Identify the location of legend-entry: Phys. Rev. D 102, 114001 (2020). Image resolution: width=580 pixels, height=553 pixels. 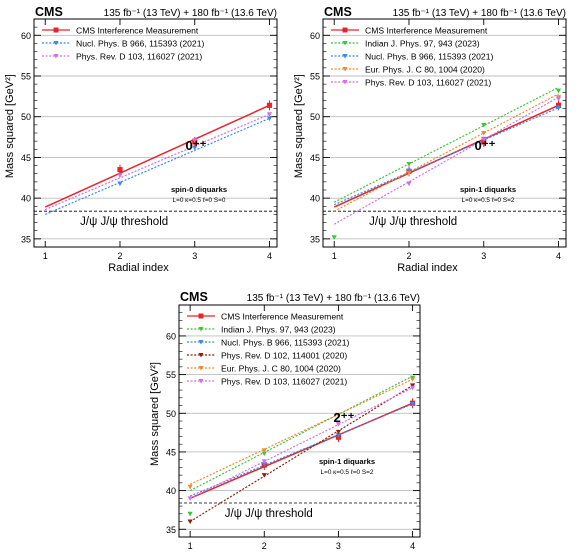
(284, 356).